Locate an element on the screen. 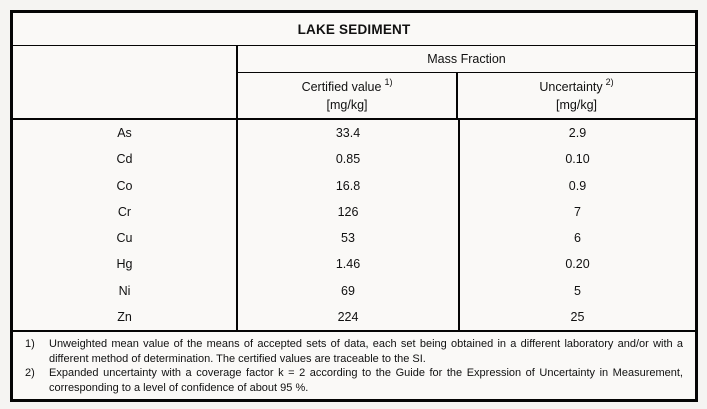 The image size is (707, 409). mass-fraction-header: Mass Fraction is located at coordinates (466, 59).